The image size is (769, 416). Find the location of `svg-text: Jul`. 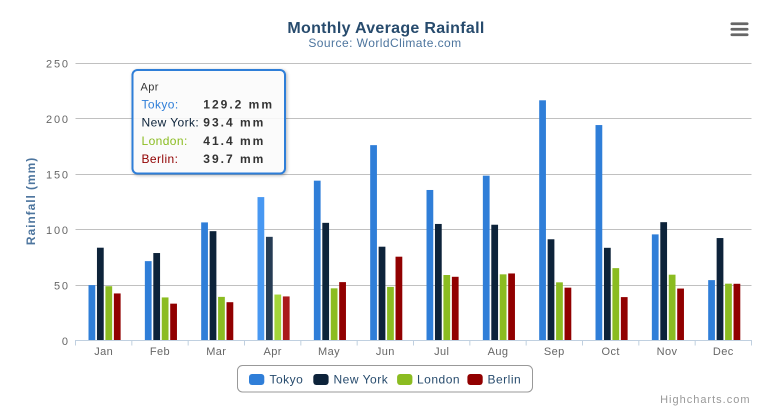

svg-text: Jul is located at coordinates (441, 352).